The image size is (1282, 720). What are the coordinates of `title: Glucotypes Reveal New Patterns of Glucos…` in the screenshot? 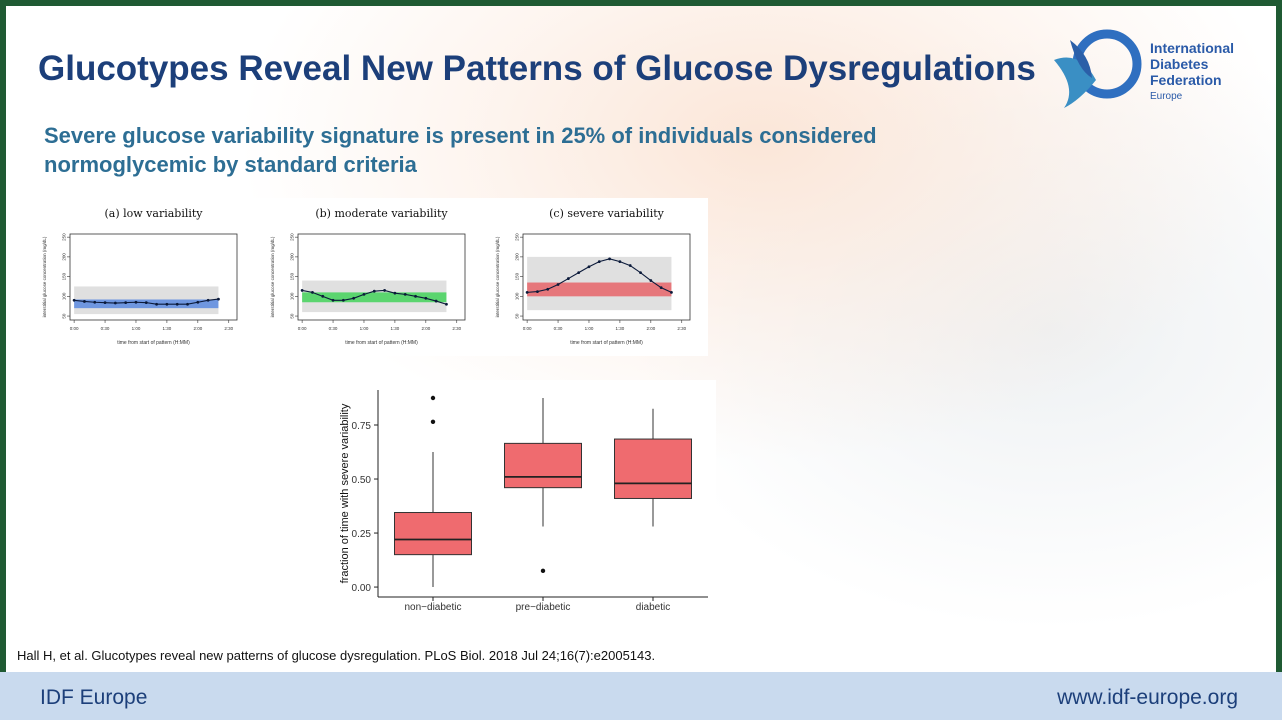 It's located at (537, 68).